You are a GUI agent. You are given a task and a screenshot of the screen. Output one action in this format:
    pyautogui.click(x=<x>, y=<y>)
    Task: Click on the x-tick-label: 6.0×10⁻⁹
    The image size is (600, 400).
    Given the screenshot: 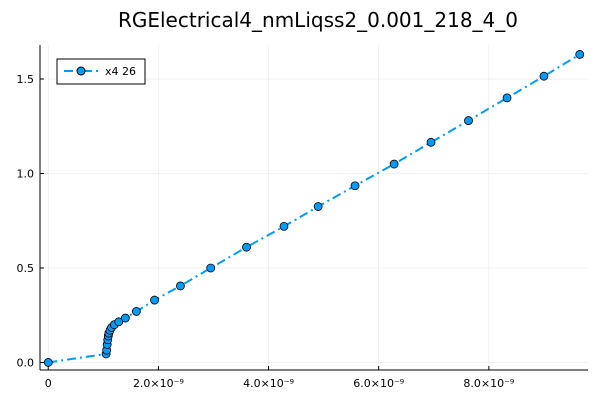 What is the action you would take?
    pyautogui.click(x=378, y=383)
    